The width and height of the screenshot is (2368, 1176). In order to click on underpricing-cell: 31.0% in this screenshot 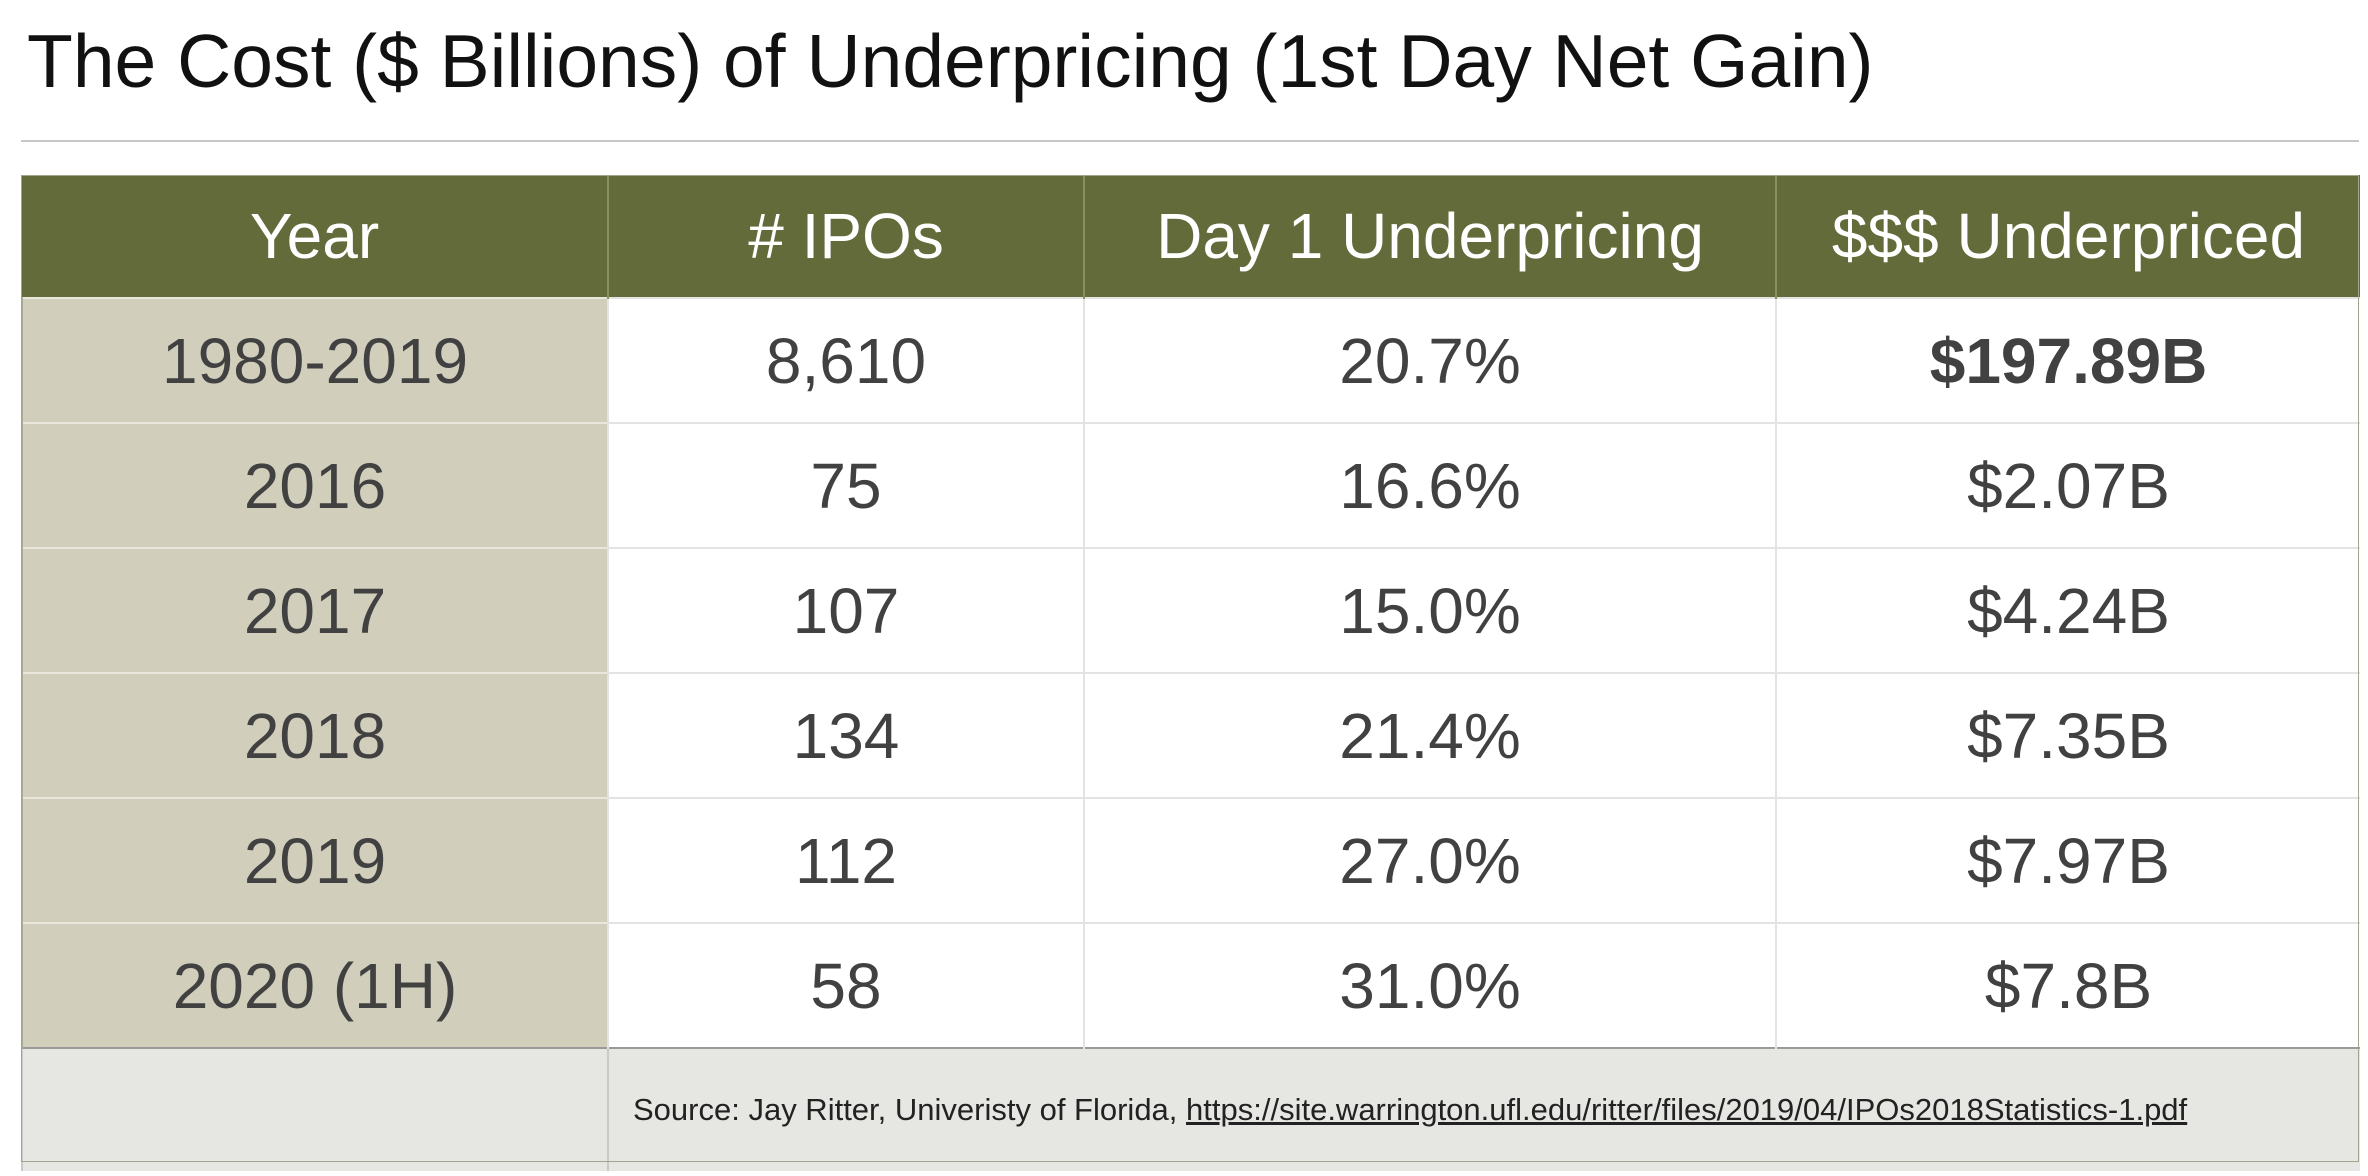, I will do `click(1429, 985)`.